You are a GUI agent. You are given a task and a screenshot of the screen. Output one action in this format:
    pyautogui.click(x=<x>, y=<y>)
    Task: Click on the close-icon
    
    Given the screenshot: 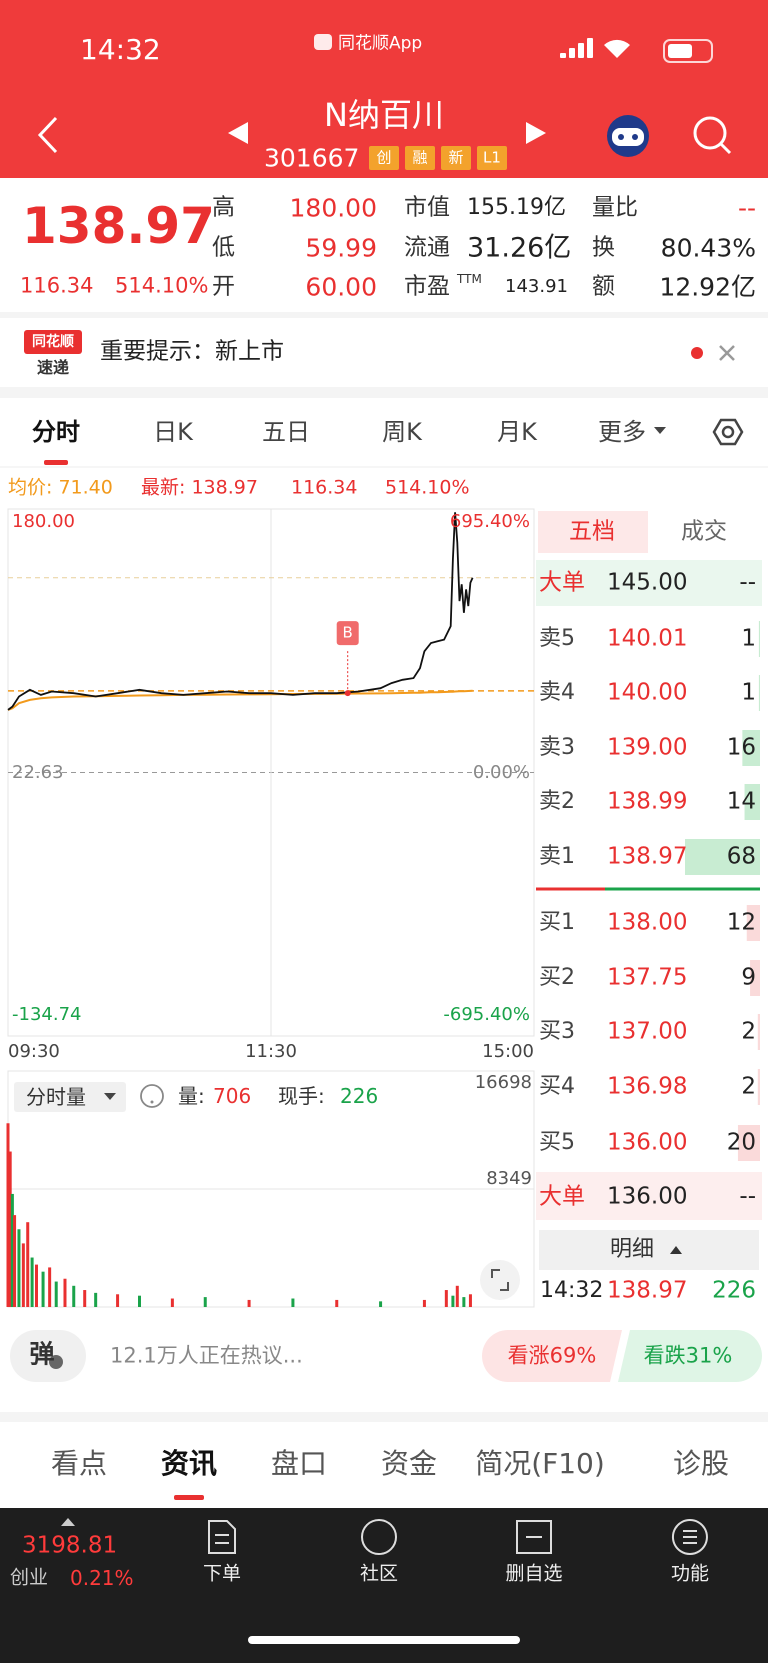 What is the action you would take?
    pyautogui.click(x=727, y=353)
    